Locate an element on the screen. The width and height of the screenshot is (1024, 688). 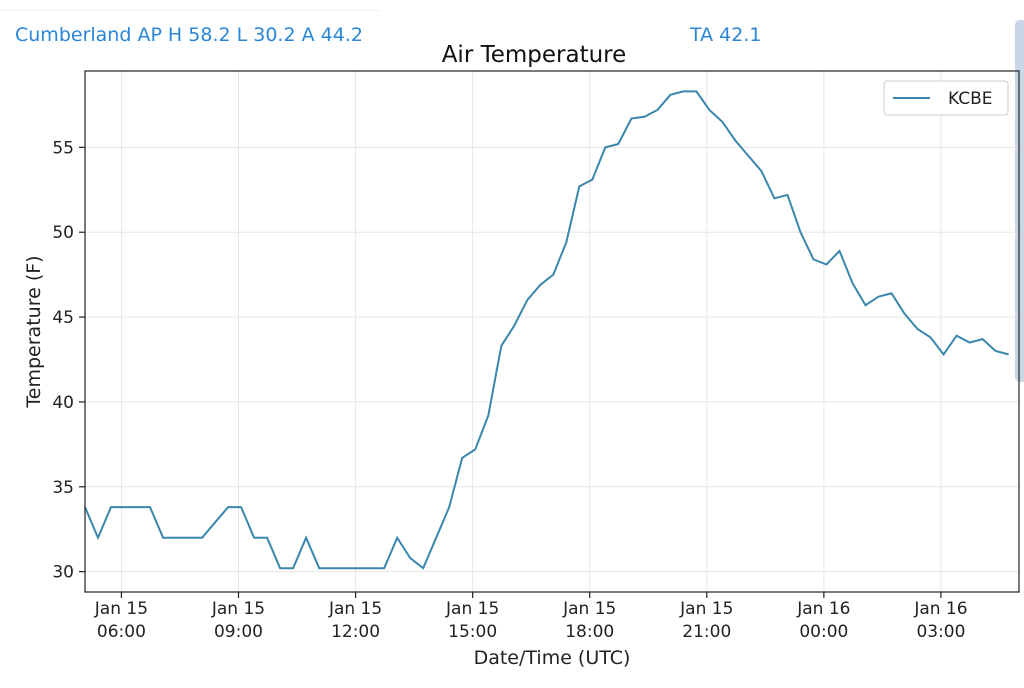
station-summary-text: Cumberland AP H 58.2 L 30.2 A 44.2 is located at coordinates (189, 35).